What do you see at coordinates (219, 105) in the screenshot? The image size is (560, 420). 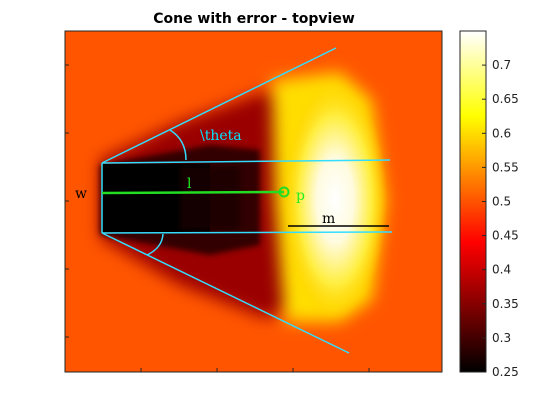 I see `cone-upper-edge` at bounding box center [219, 105].